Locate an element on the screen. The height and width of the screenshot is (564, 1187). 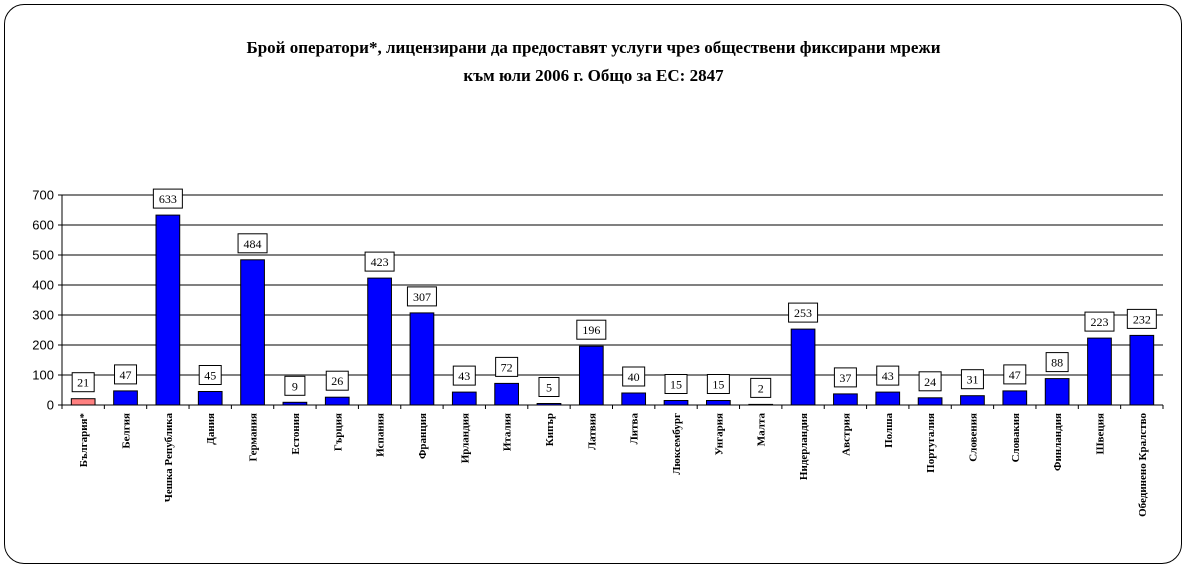
data-label-text: 307 is located at coordinates (422, 297).